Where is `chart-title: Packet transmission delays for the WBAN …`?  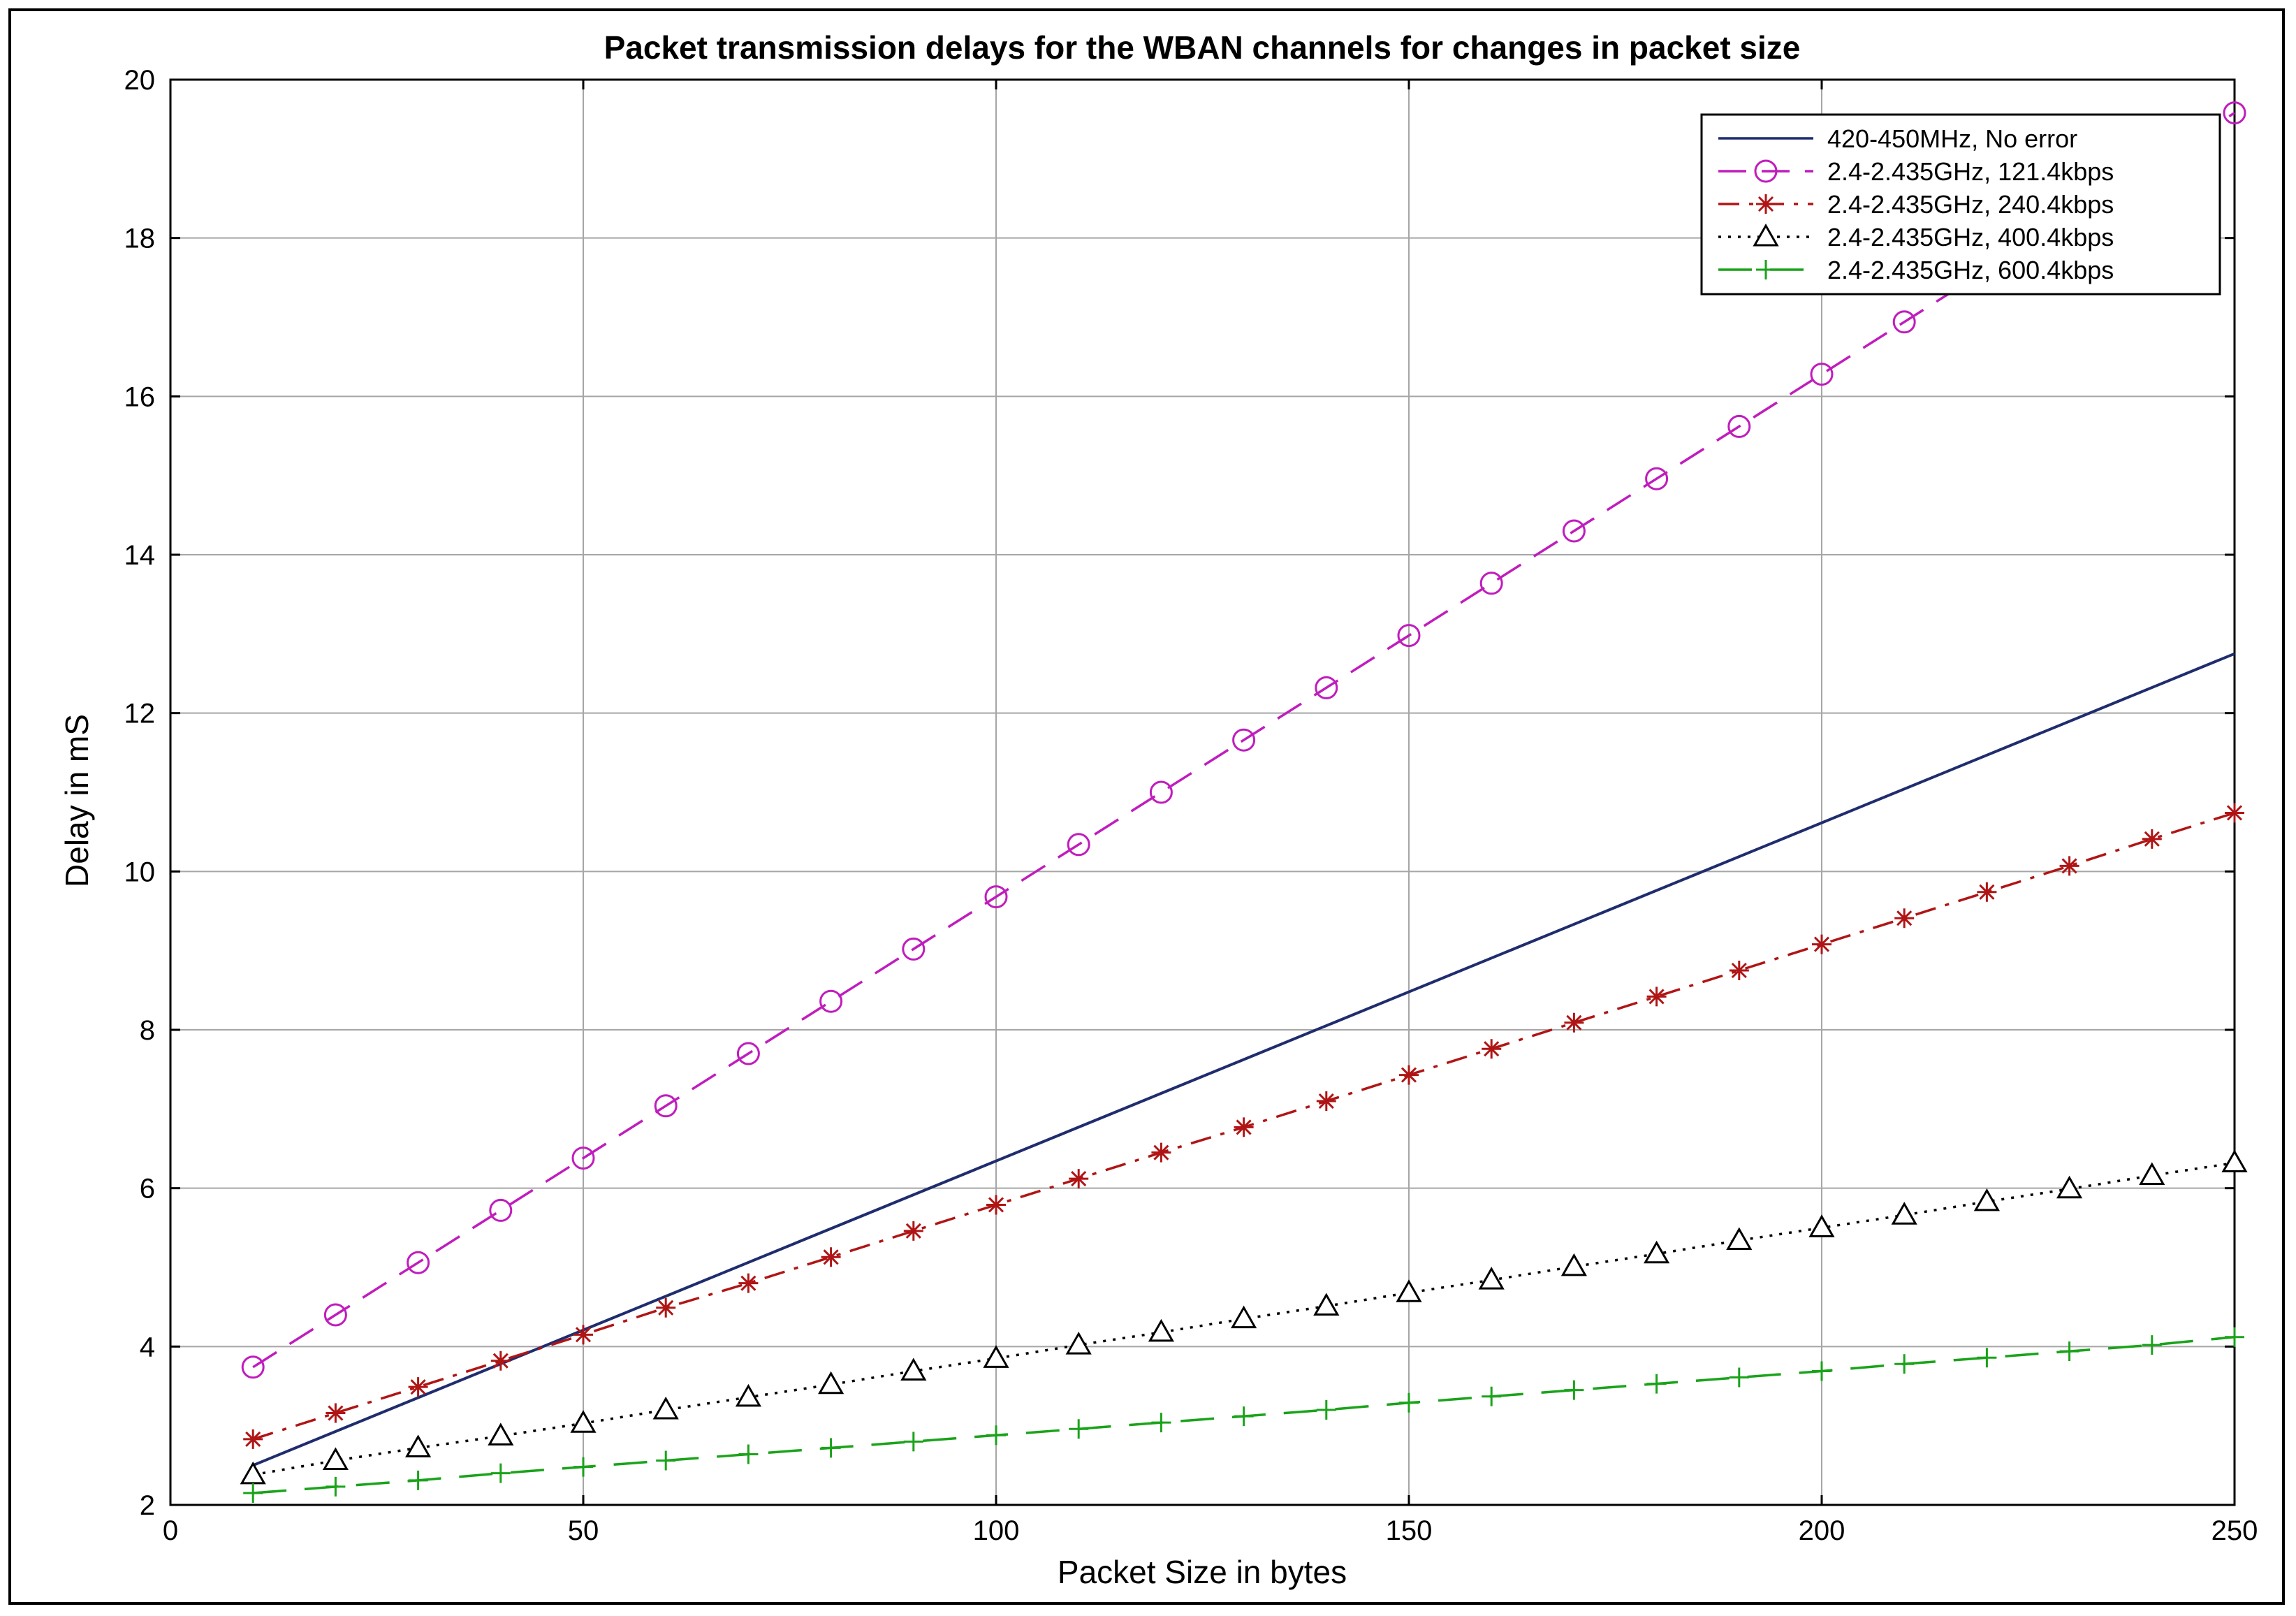
chart-title: Packet transmission delays for the WBAN … is located at coordinates (1202, 47).